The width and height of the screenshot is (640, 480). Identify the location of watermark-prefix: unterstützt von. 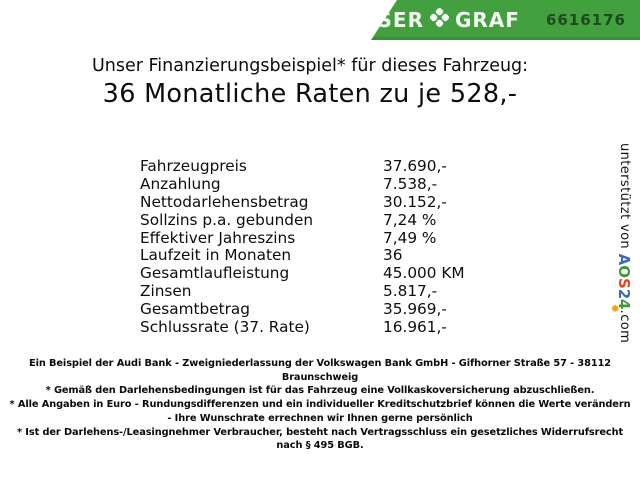
(624, 198).